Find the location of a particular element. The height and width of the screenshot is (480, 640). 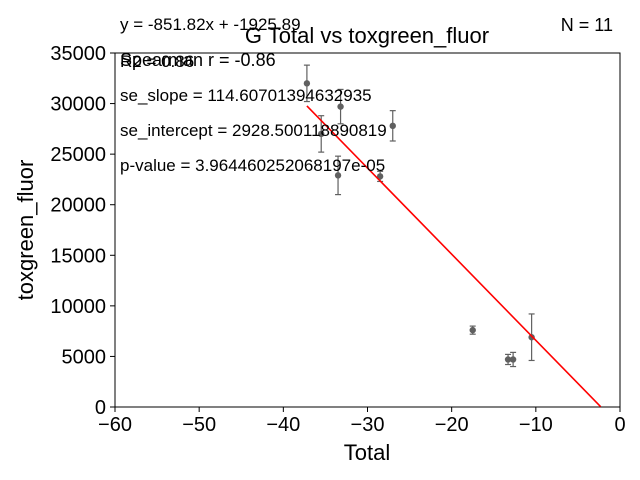

x-tick-label: −40 is located at coordinates (283, 425).